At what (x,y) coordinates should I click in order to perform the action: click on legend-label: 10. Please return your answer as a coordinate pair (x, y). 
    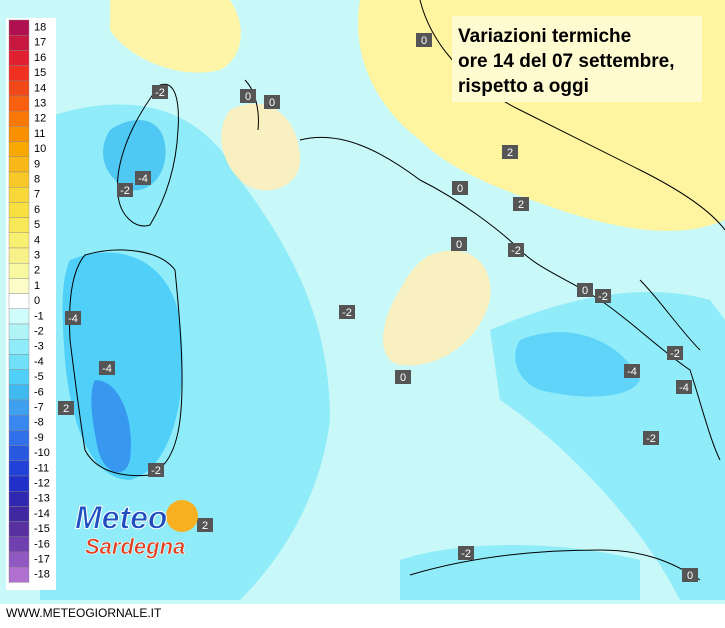
    Looking at the image, I should click on (40, 149).